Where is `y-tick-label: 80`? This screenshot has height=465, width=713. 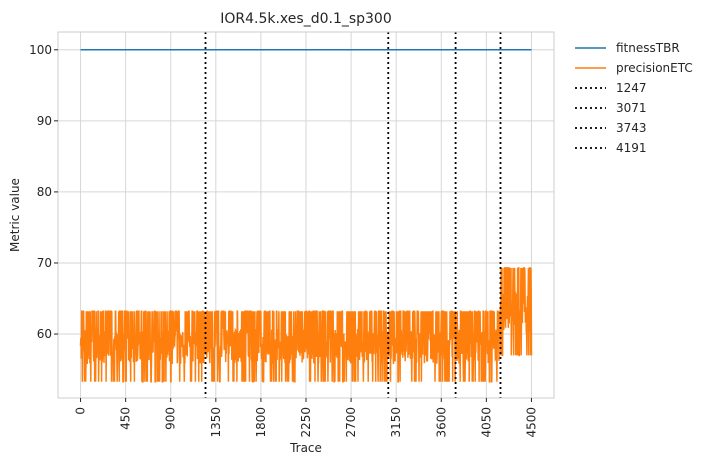
y-tick-label: 80 is located at coordinates (44, 192).